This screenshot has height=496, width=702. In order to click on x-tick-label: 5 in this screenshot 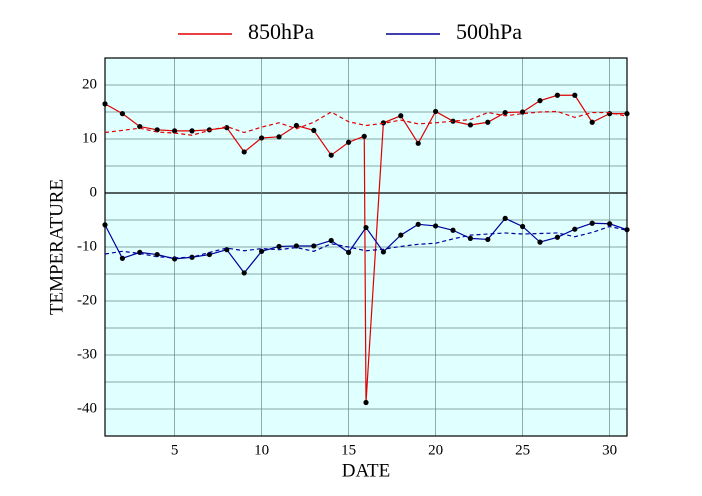, I will do `click(175, 450)`.